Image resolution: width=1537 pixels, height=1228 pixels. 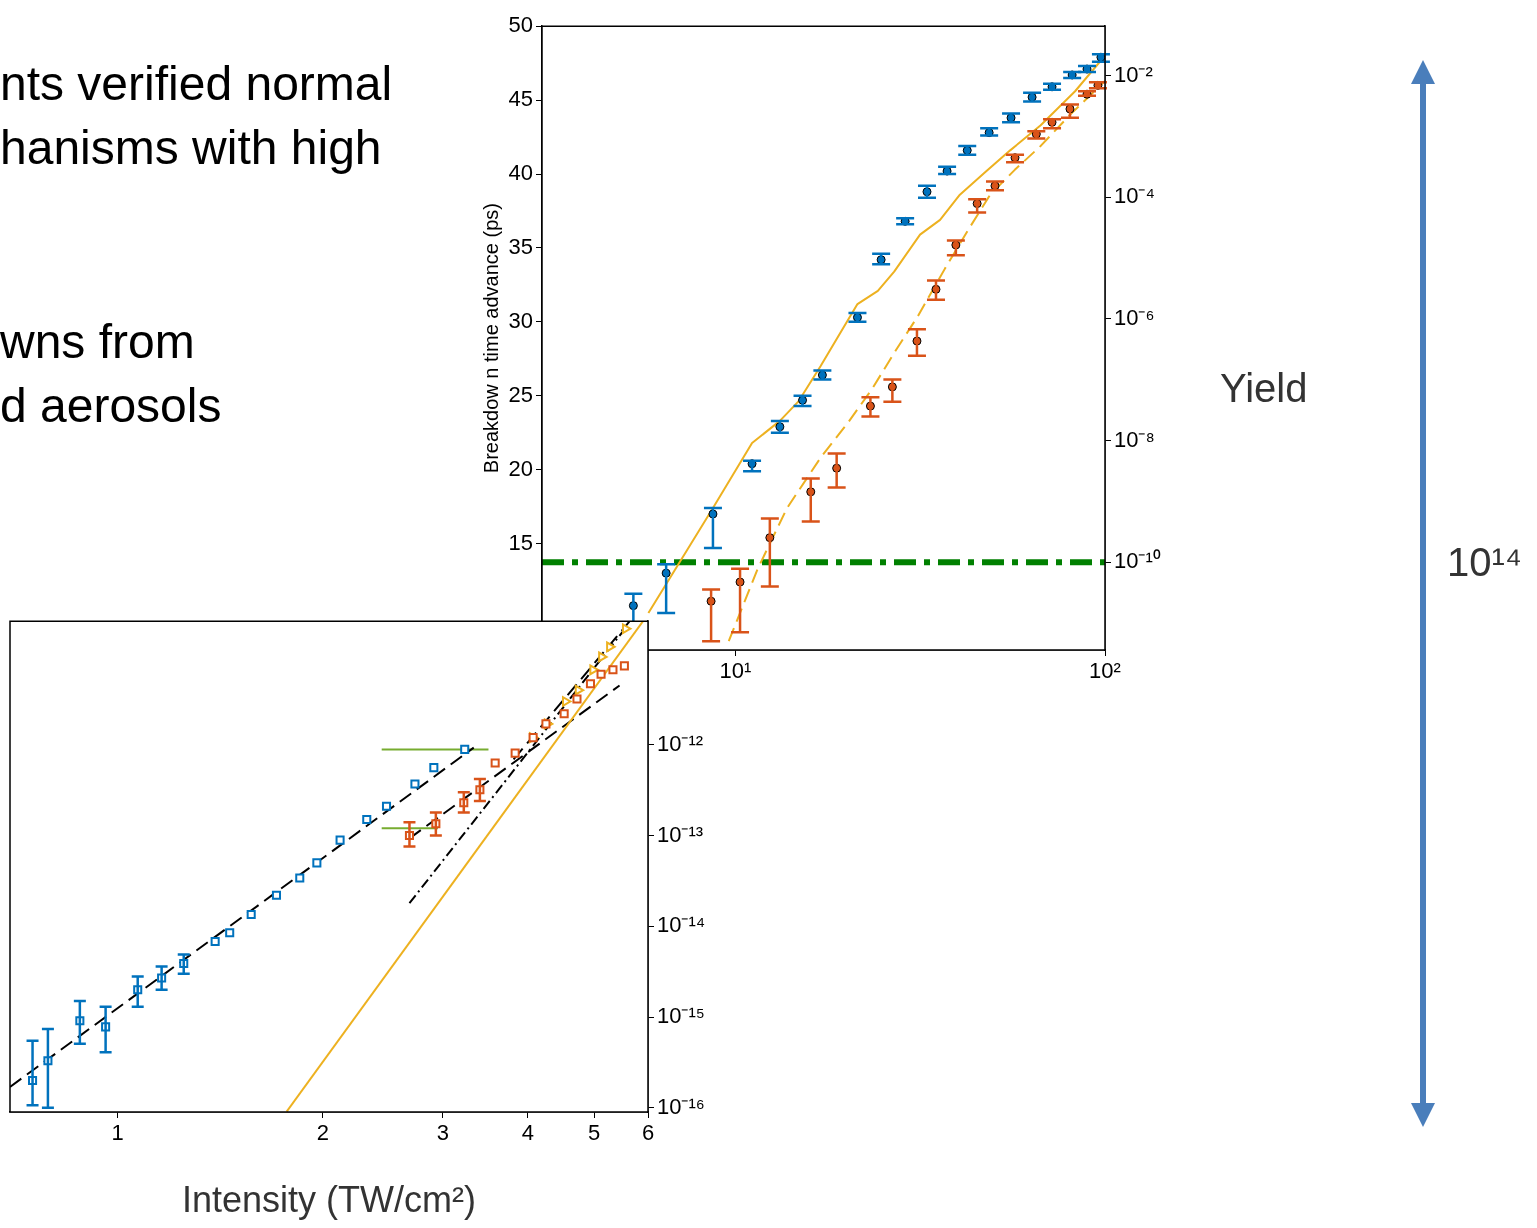 I want to click on x-tick-label: 6, so click(x=648, y=1133).